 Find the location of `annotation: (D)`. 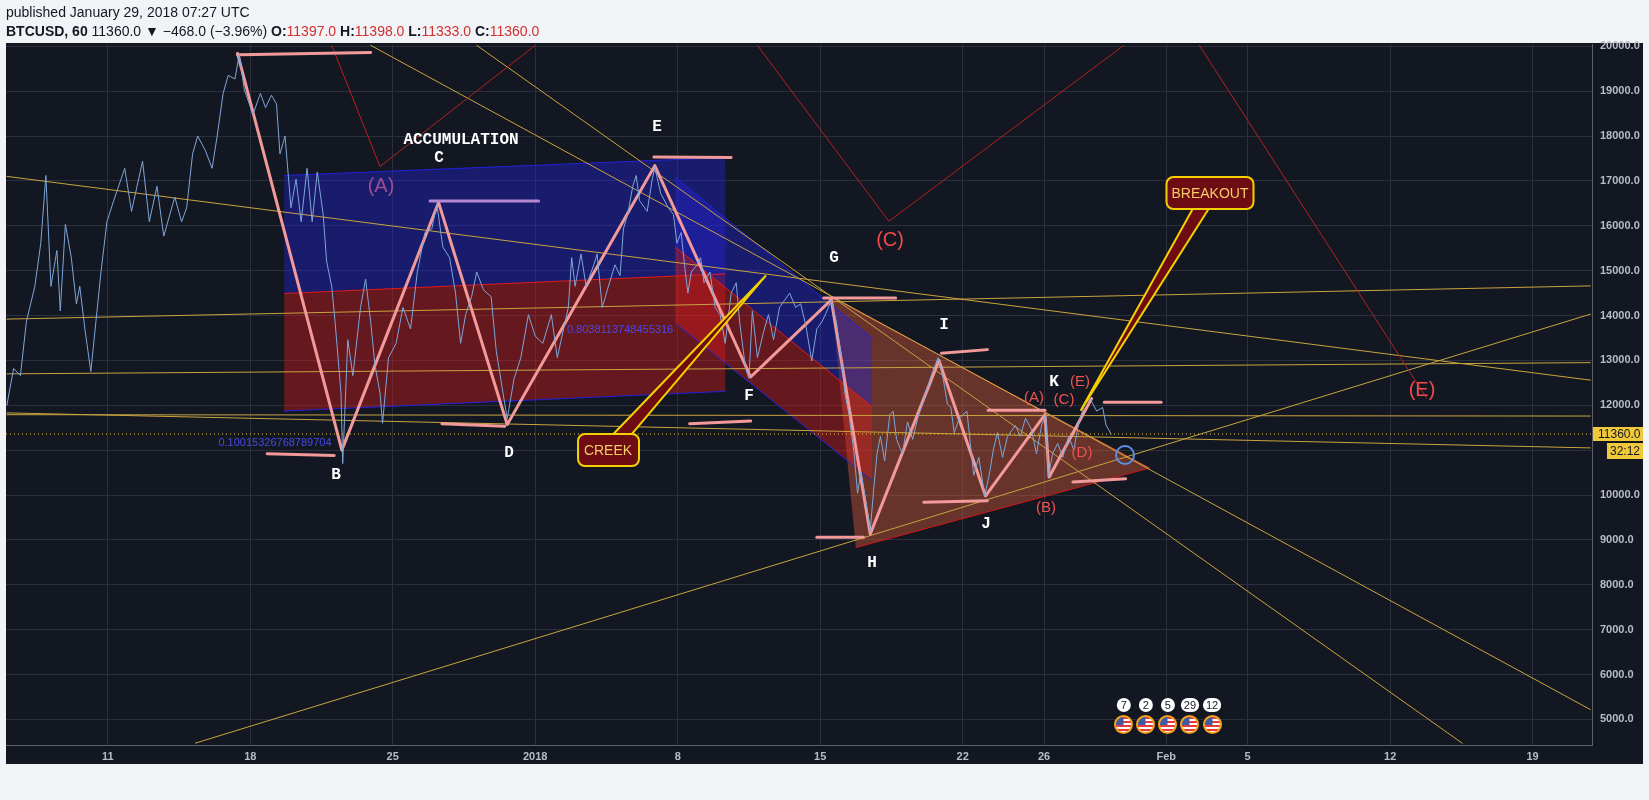

annotation: (D) is located at coordinates (1082, 452).